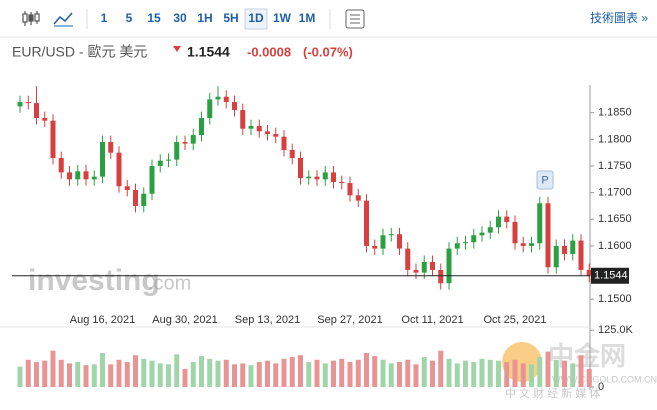  What do you see at coordinates (355, 19) in the screenshot?
I see `settings-icon-glyph` at bounding box center [355, 19].